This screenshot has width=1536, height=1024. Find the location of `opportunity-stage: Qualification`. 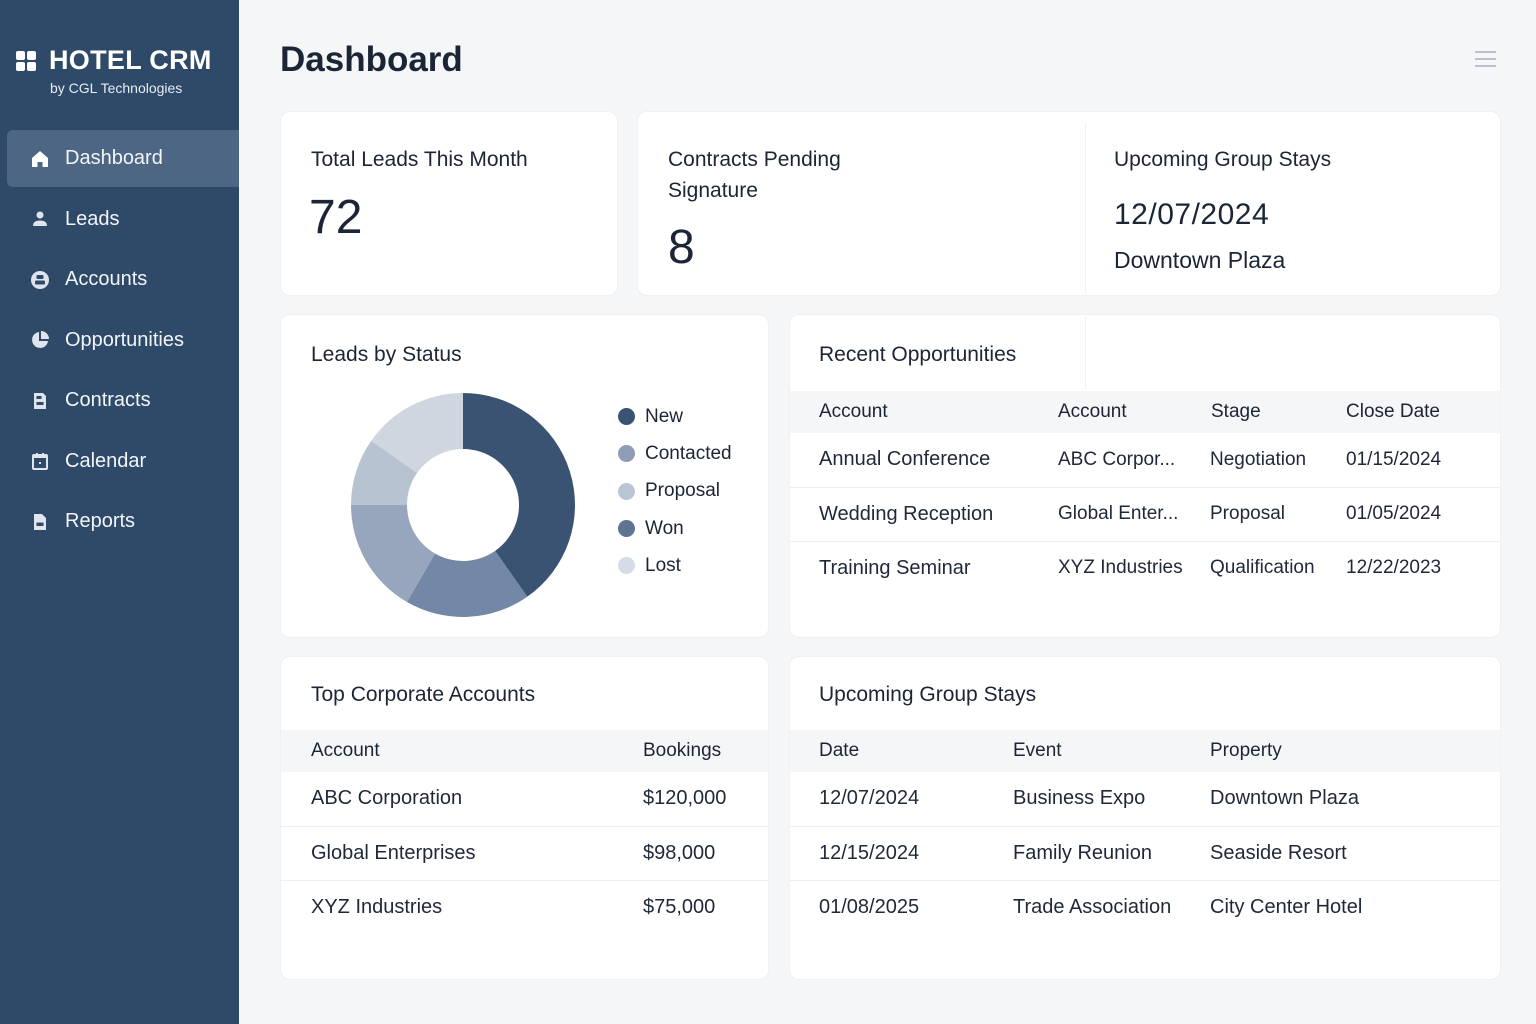

opportunity-stage: Qualification is located at coordinates (1278, 567).